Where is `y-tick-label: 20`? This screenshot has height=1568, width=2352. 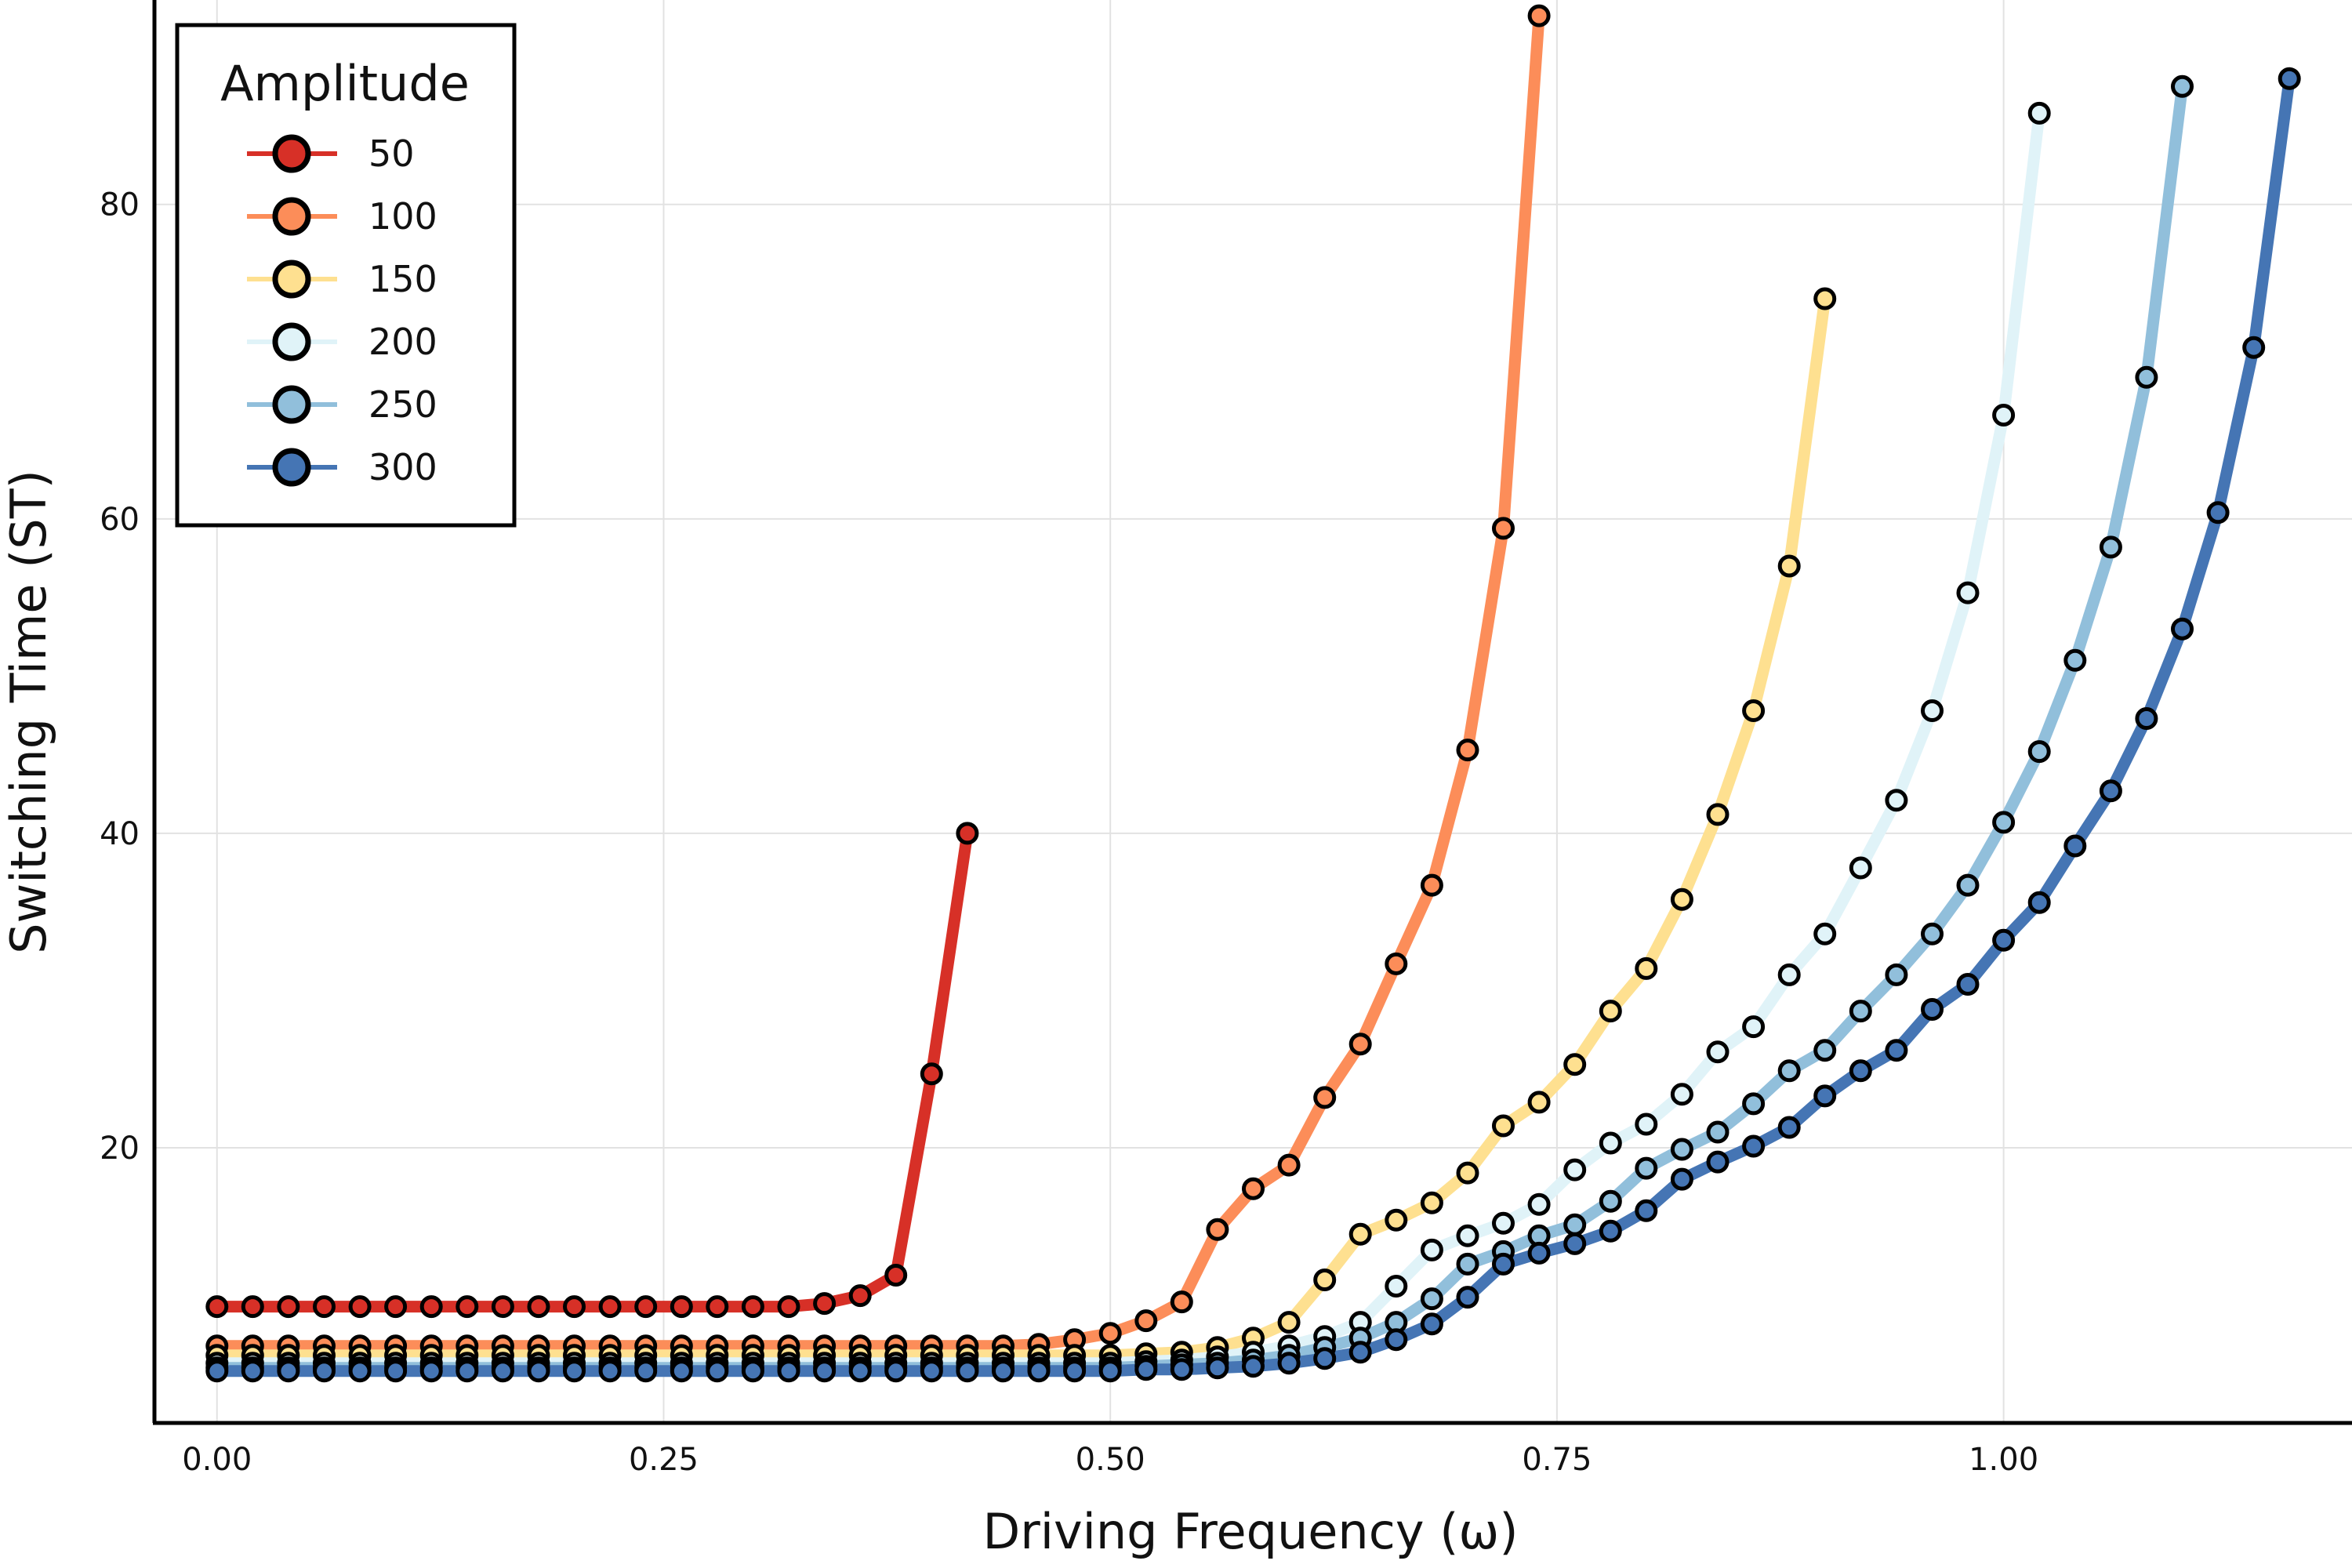 y-tick-label: 20 is located at coordinates (120, 1149).